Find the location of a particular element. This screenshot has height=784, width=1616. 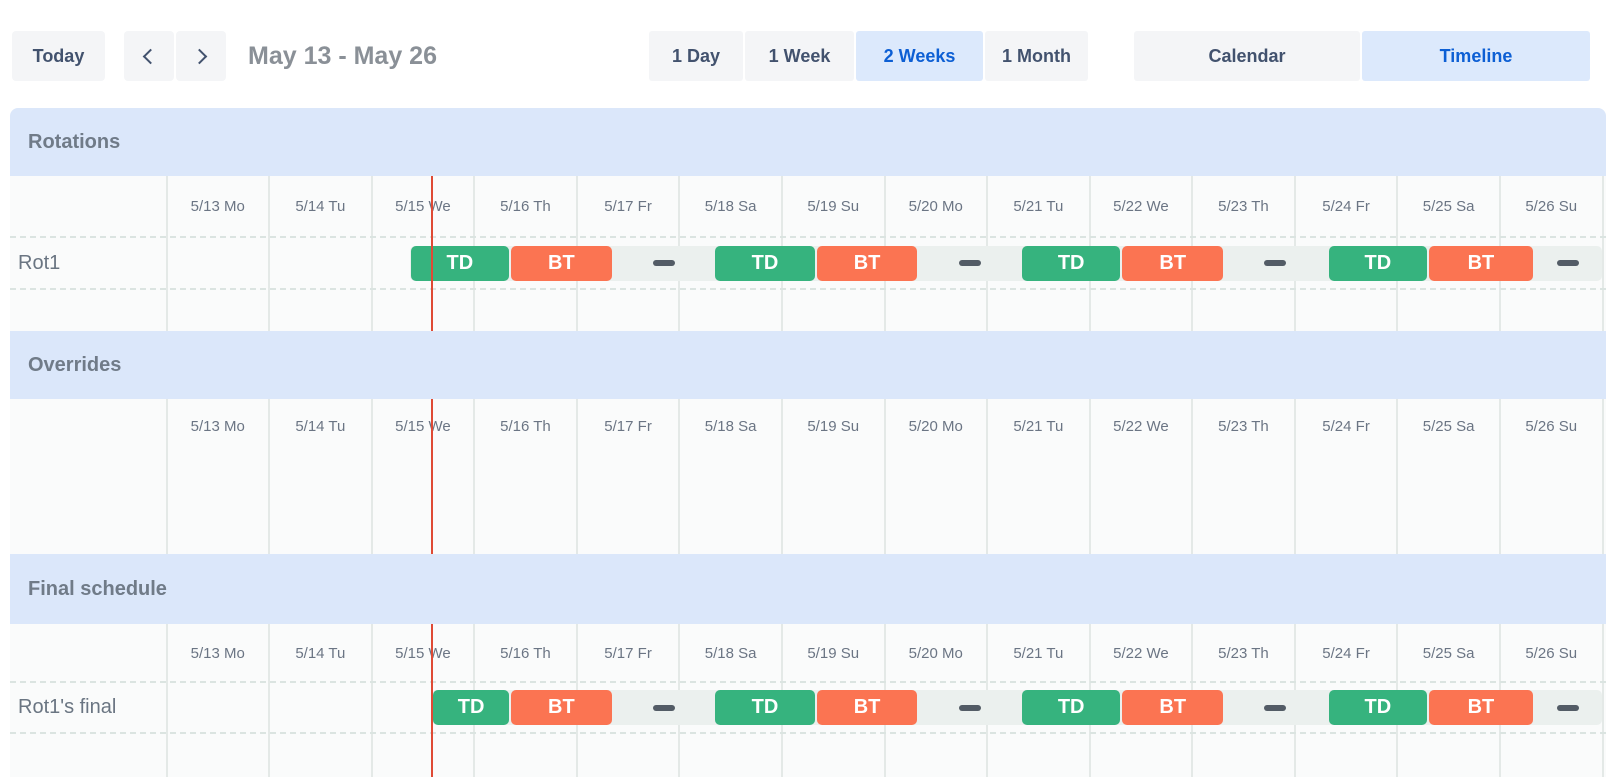

rotations-section-title: Rotations is located at coordinates (74, 142).